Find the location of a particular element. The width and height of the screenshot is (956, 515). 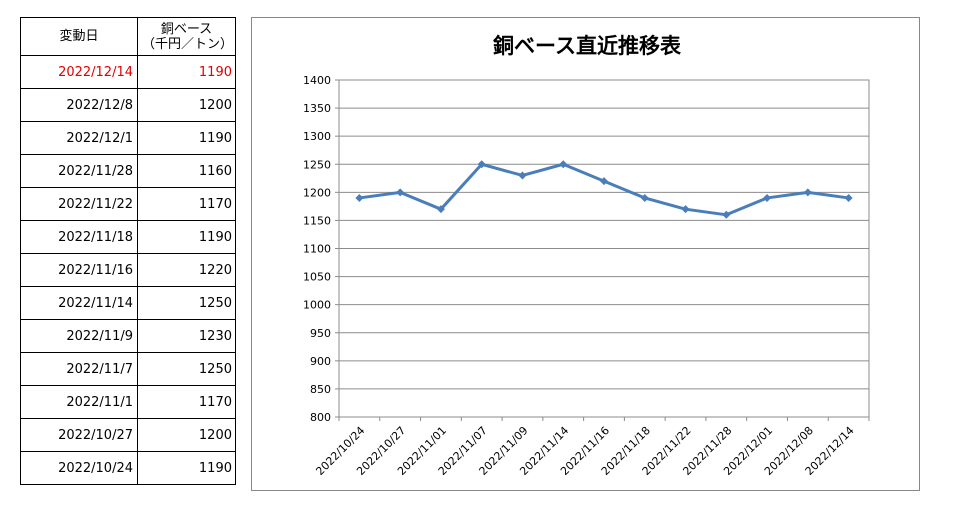

y-tick-label: 1200 is located at coordinates (317, 192).